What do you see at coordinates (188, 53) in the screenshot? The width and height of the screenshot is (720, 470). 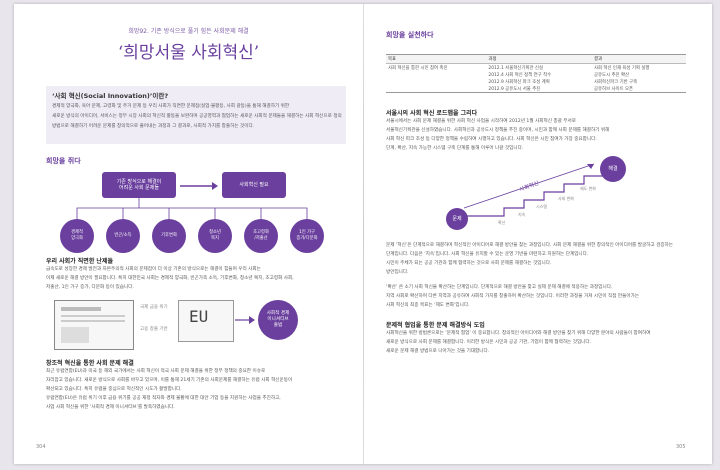 I see `page-title: ‘희망서울 사회혁신’` at bounding box center [188, 53].